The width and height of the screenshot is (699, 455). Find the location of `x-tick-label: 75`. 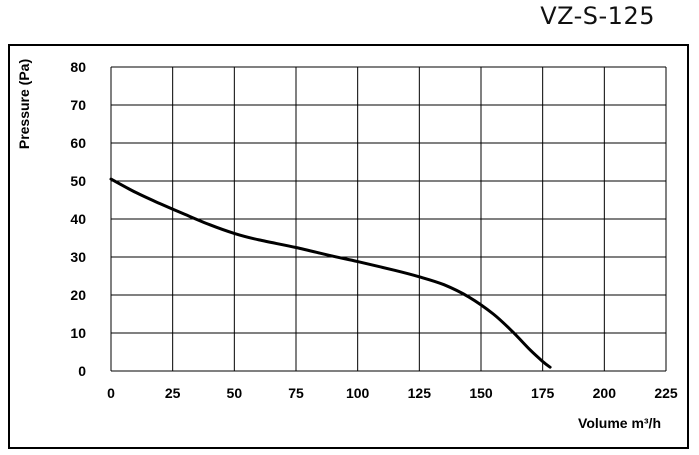

x-tick-label: 75 is located at coordinates (296, 393).